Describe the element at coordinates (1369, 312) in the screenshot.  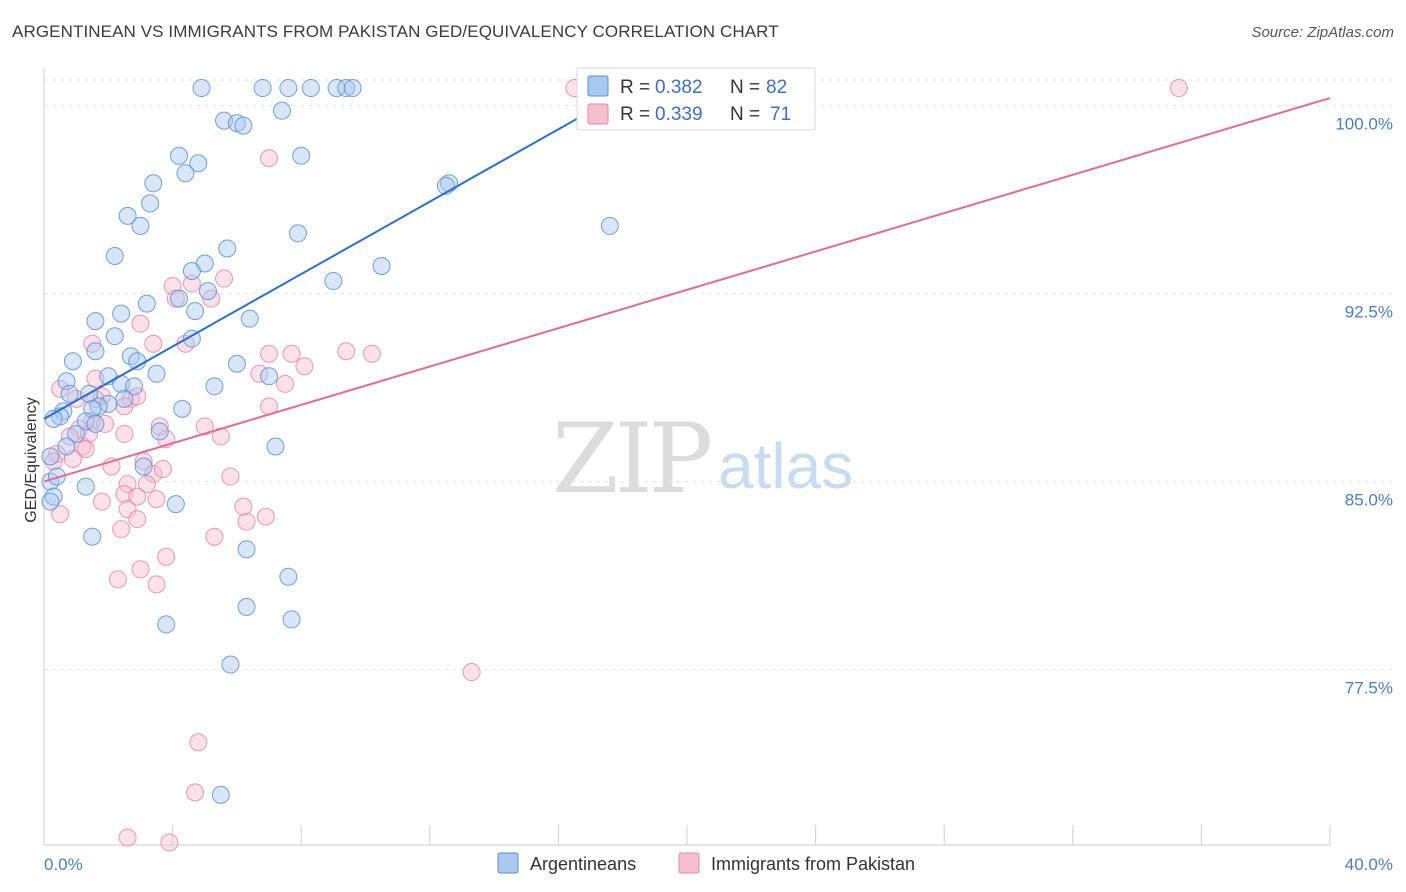
I see `y-tick-label-2: 92.5%` at that location.